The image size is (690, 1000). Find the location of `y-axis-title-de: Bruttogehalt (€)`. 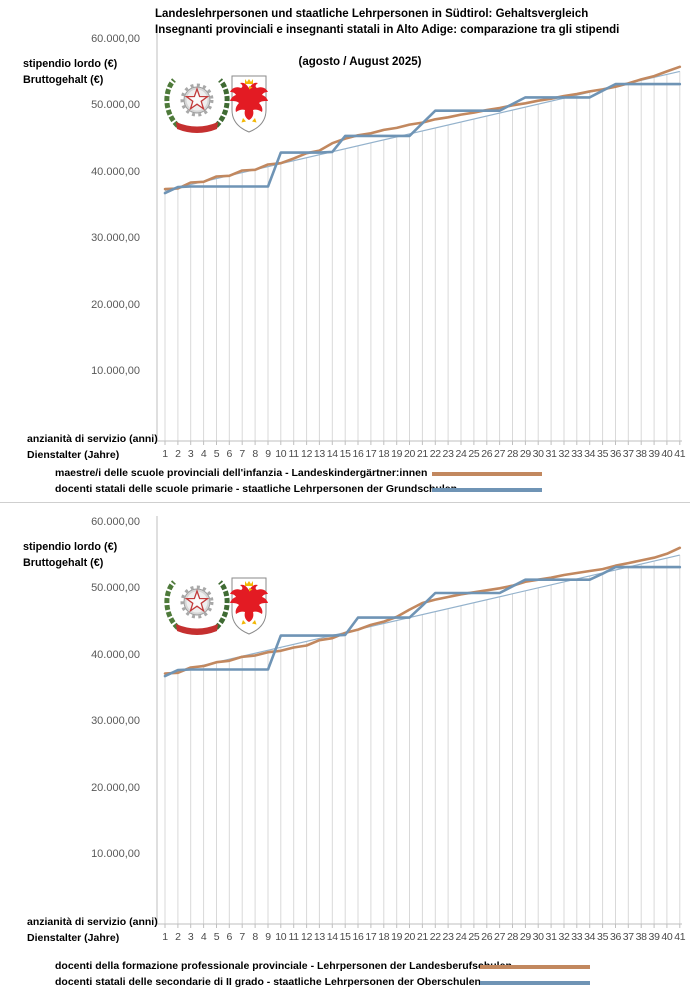

y-axis-title-de: Bruttogehalt (€) is located at coordinates (63, 562).